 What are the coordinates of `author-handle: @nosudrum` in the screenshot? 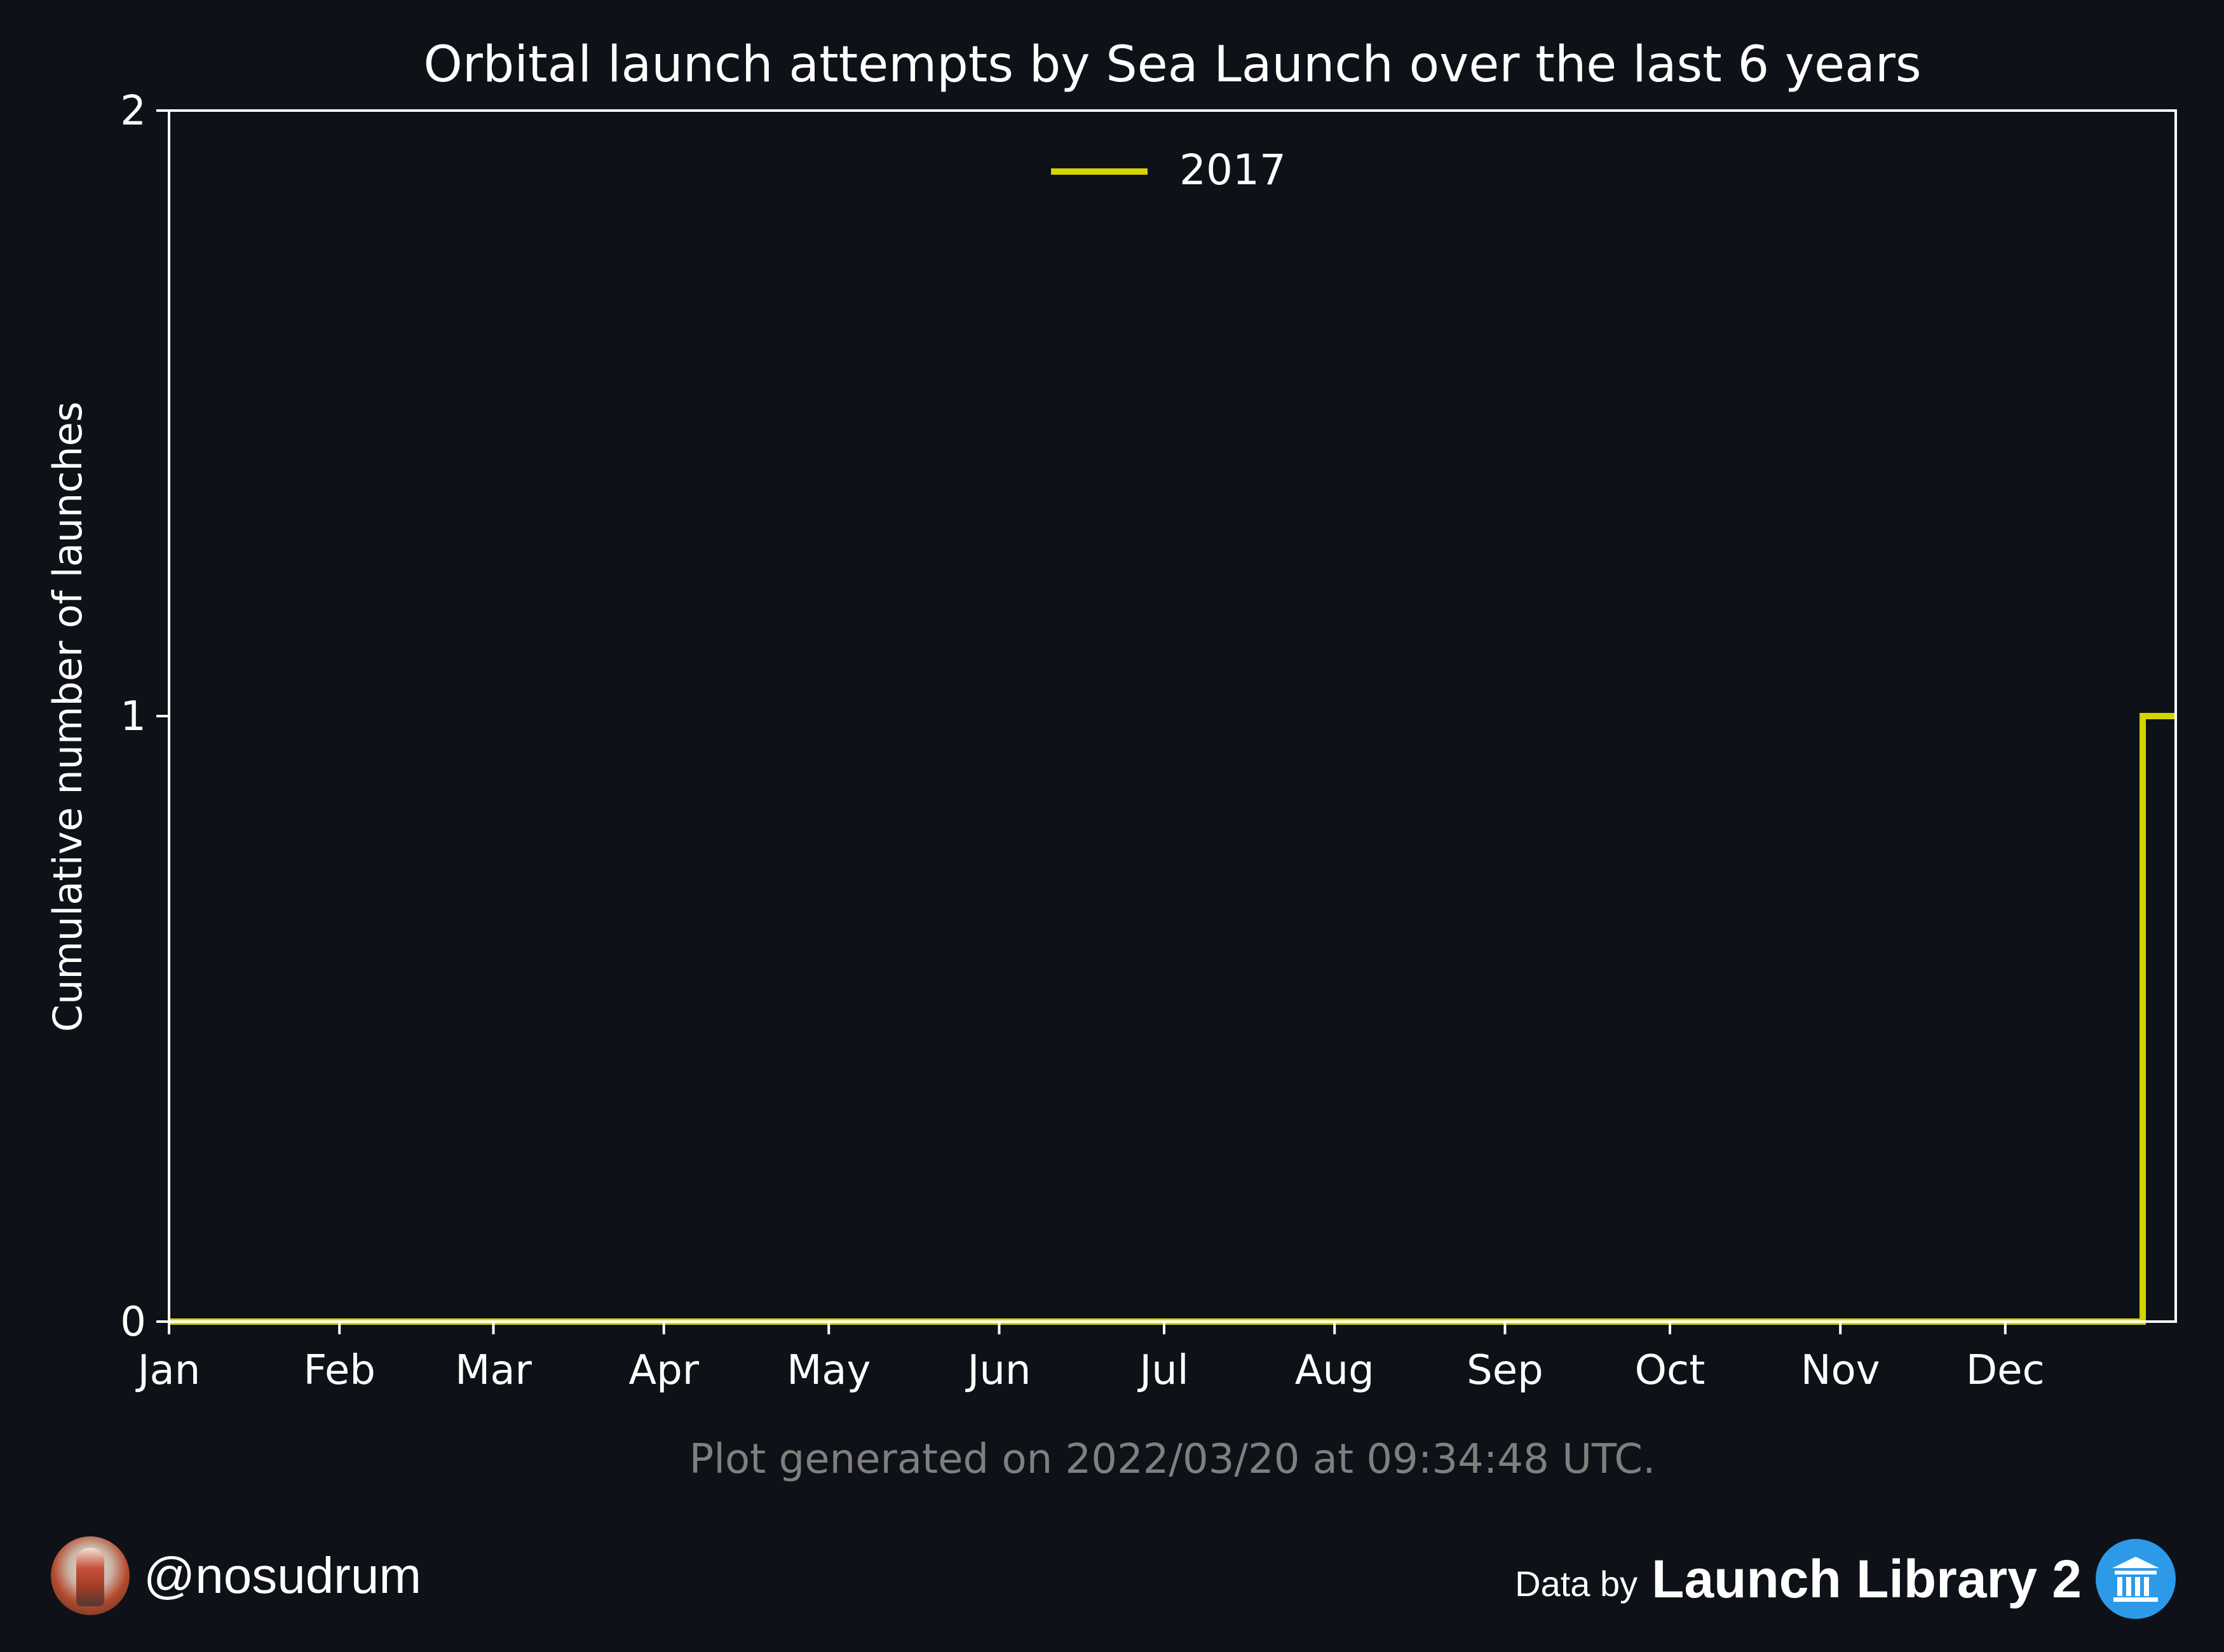 It's located at (282, 1575).